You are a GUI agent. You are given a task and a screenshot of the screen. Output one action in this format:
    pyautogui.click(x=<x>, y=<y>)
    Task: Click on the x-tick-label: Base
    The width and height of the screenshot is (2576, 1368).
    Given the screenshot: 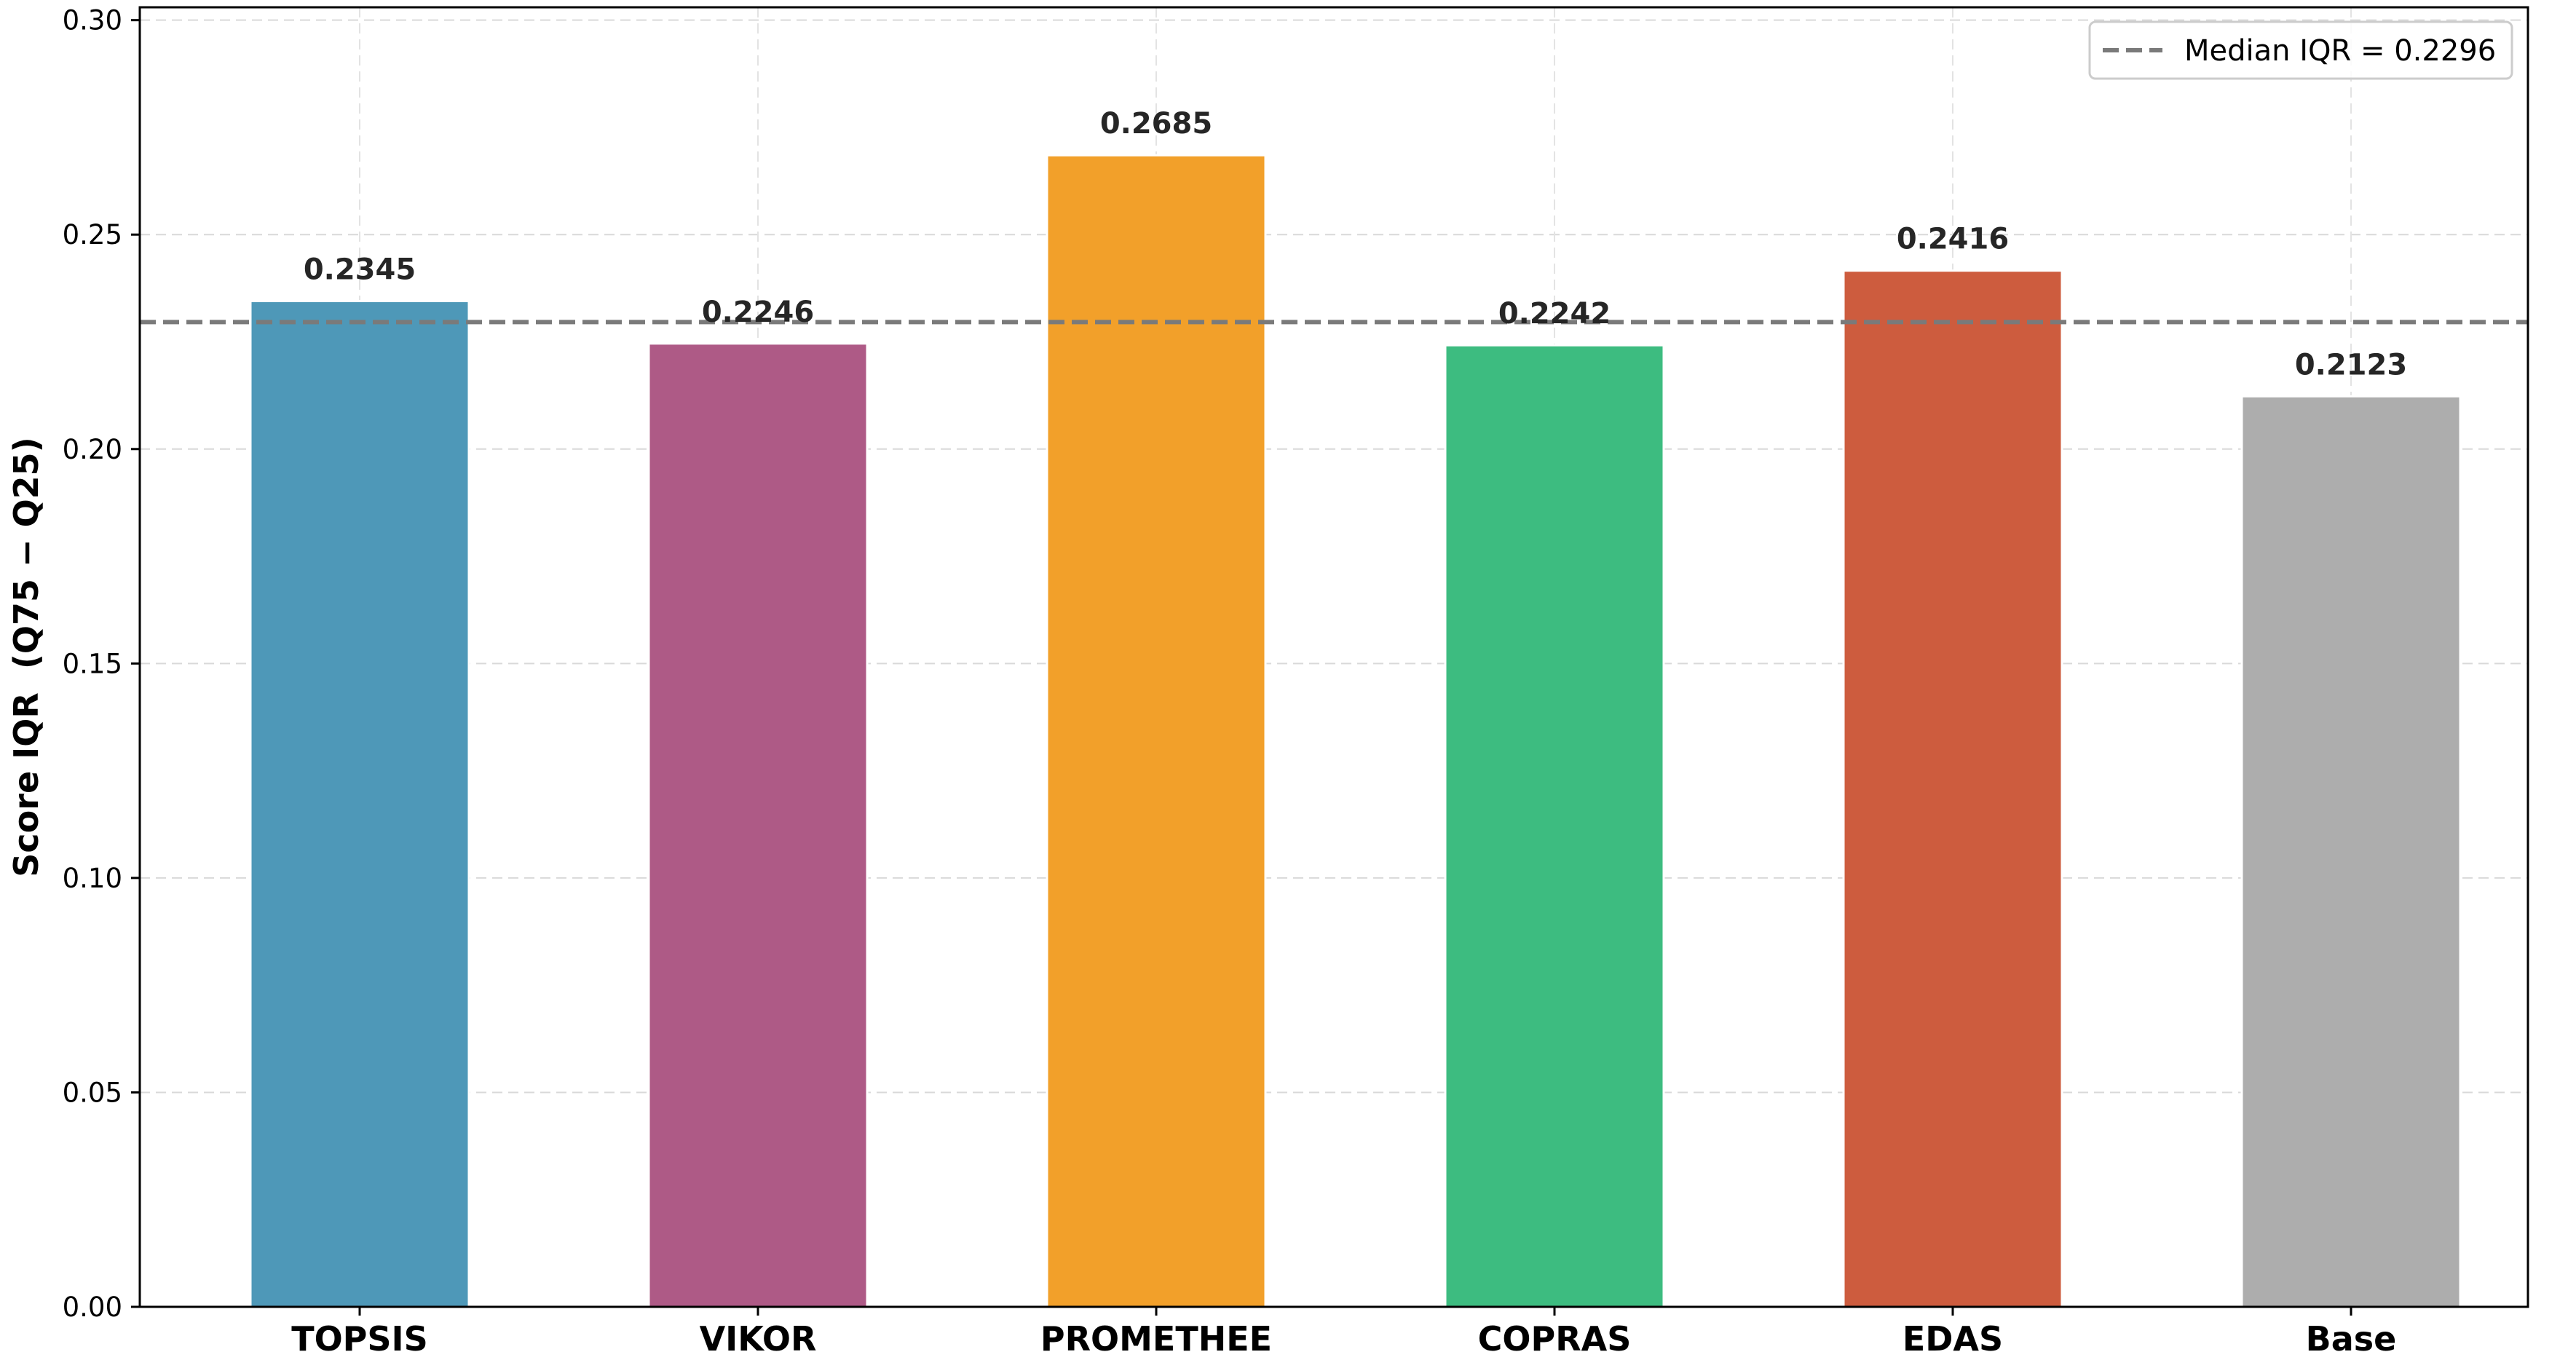 What is the action you would take?
    pyautogui.click(x=2351, y=1339)
    